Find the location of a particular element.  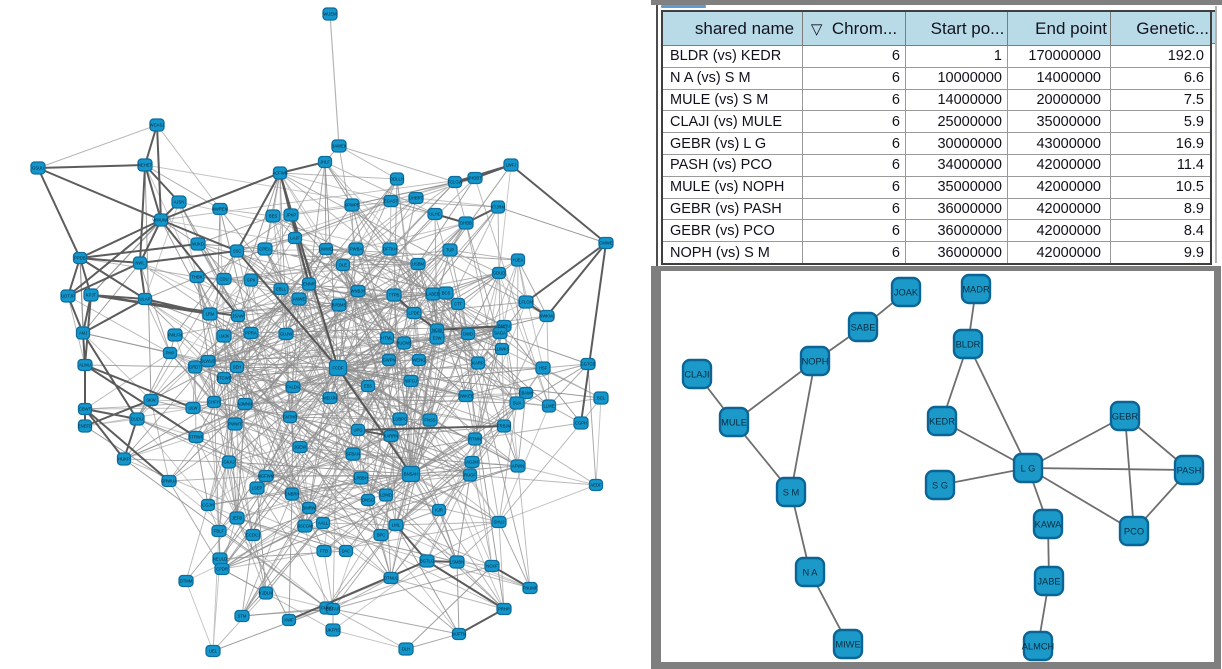

svg-text: KEDR is located at coordinates (942, 422).